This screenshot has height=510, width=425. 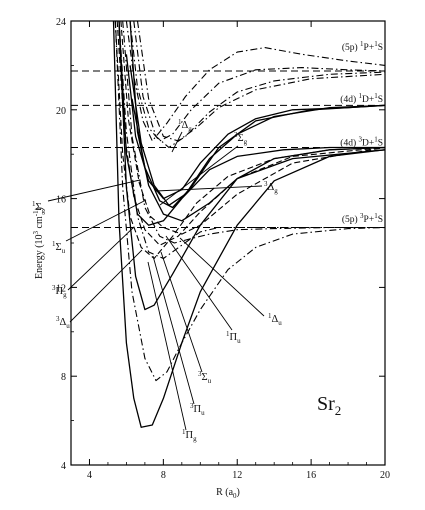 I want to click on x-tick-label: 16, so click(x=311, y=475).